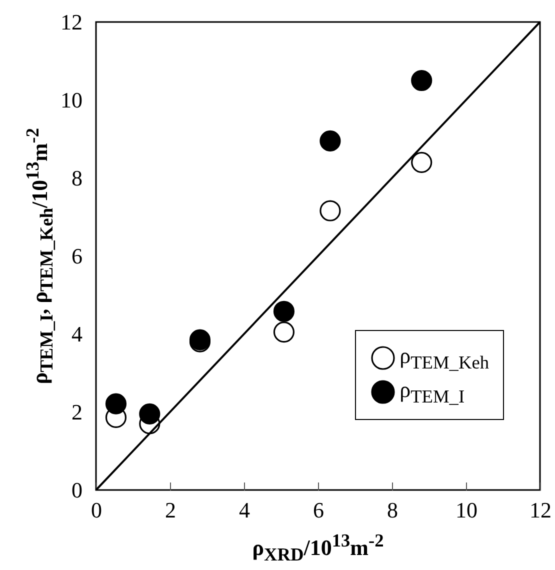 The image size is (555, 570). Describe the element at coordinates (77, 412) in the screenshot. I see `y-tick-label: 2` at that location.